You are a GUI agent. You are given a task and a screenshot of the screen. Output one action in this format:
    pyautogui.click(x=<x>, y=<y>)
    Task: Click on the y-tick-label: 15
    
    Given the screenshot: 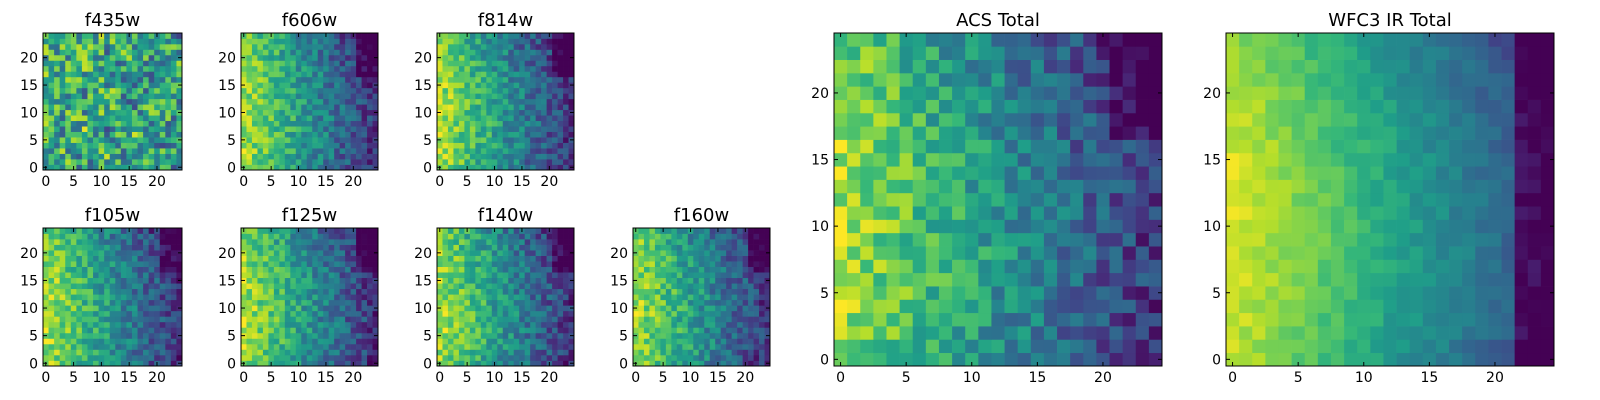 What is the action you would take?
    pyautogui.click(x=29, y=86)
    